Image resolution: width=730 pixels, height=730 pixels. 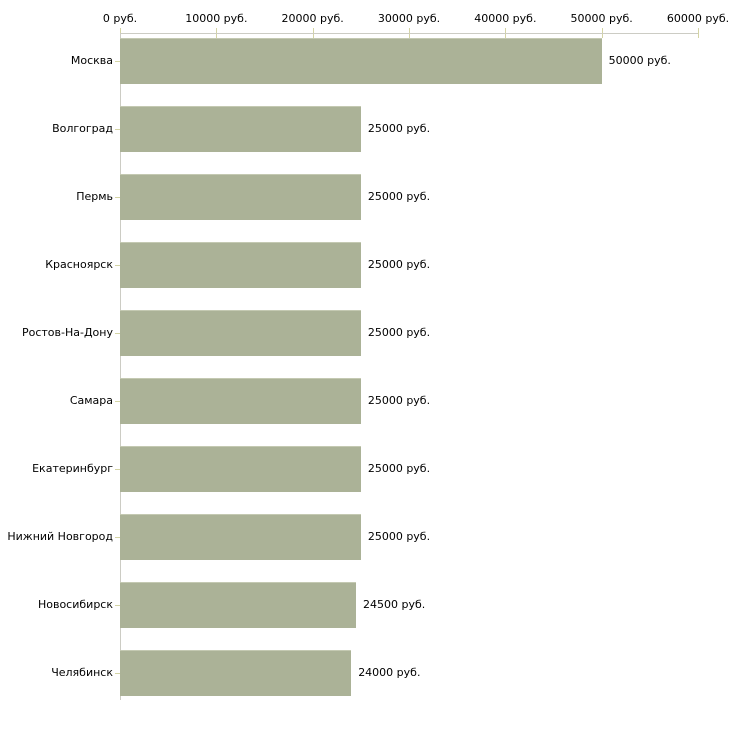 I want to click on bar-Челябинск, so click(x=236, y=673).